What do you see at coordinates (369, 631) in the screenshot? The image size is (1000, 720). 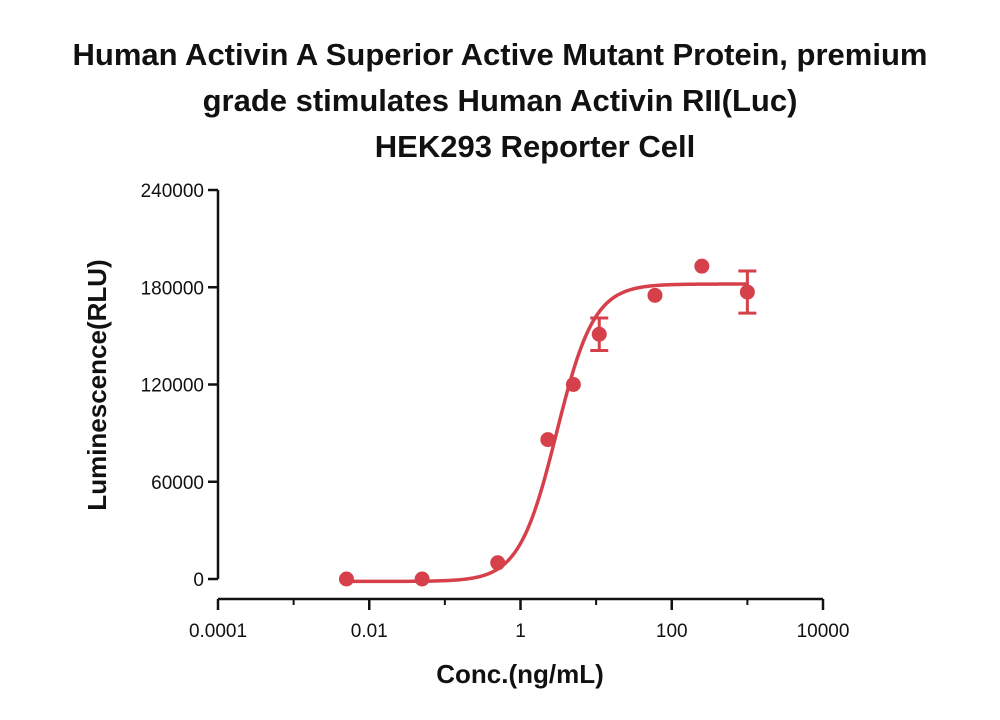 I see `x-tick-label: 0.01` at bounding box center [369, 631].